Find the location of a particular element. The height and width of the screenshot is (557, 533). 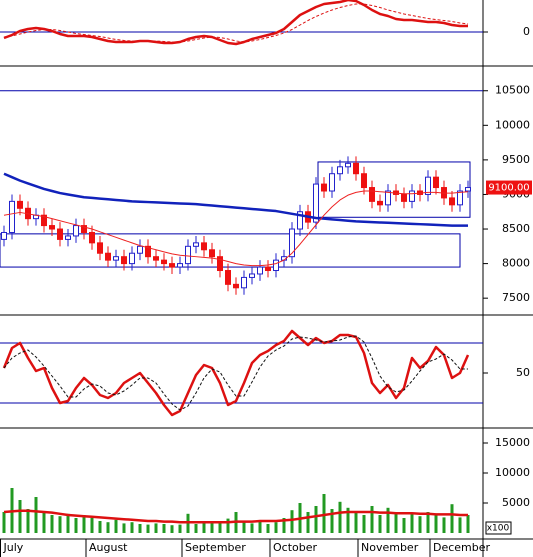

last-price-label: 9100.00 is located at coordinates (508, 188).